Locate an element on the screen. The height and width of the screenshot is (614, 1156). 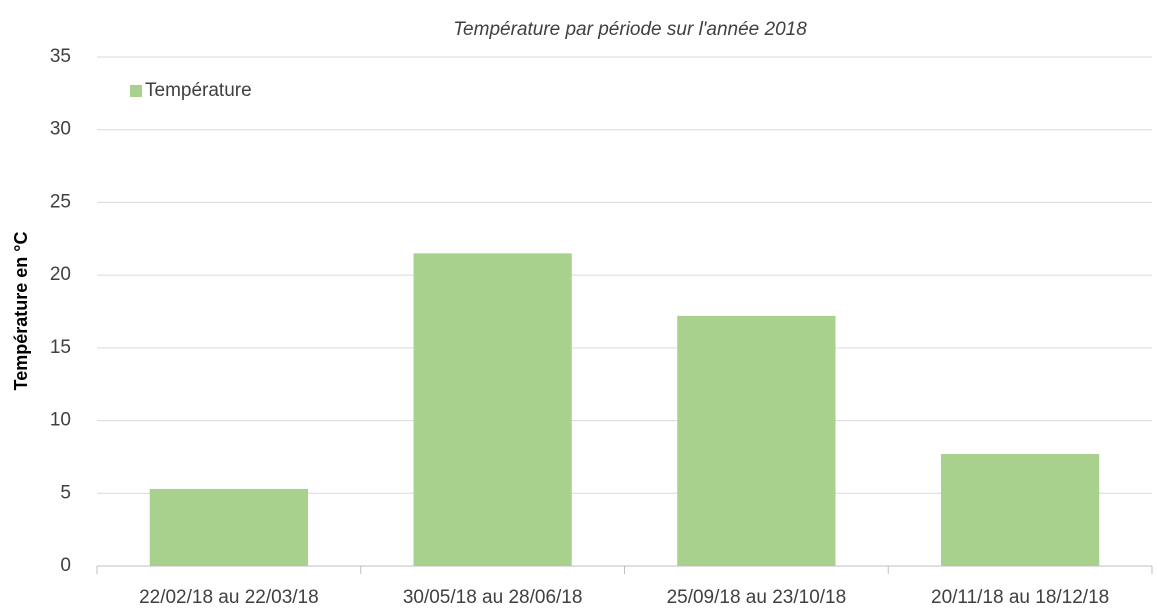
y-tick-label: 20 is located at coordinates (60, 274).